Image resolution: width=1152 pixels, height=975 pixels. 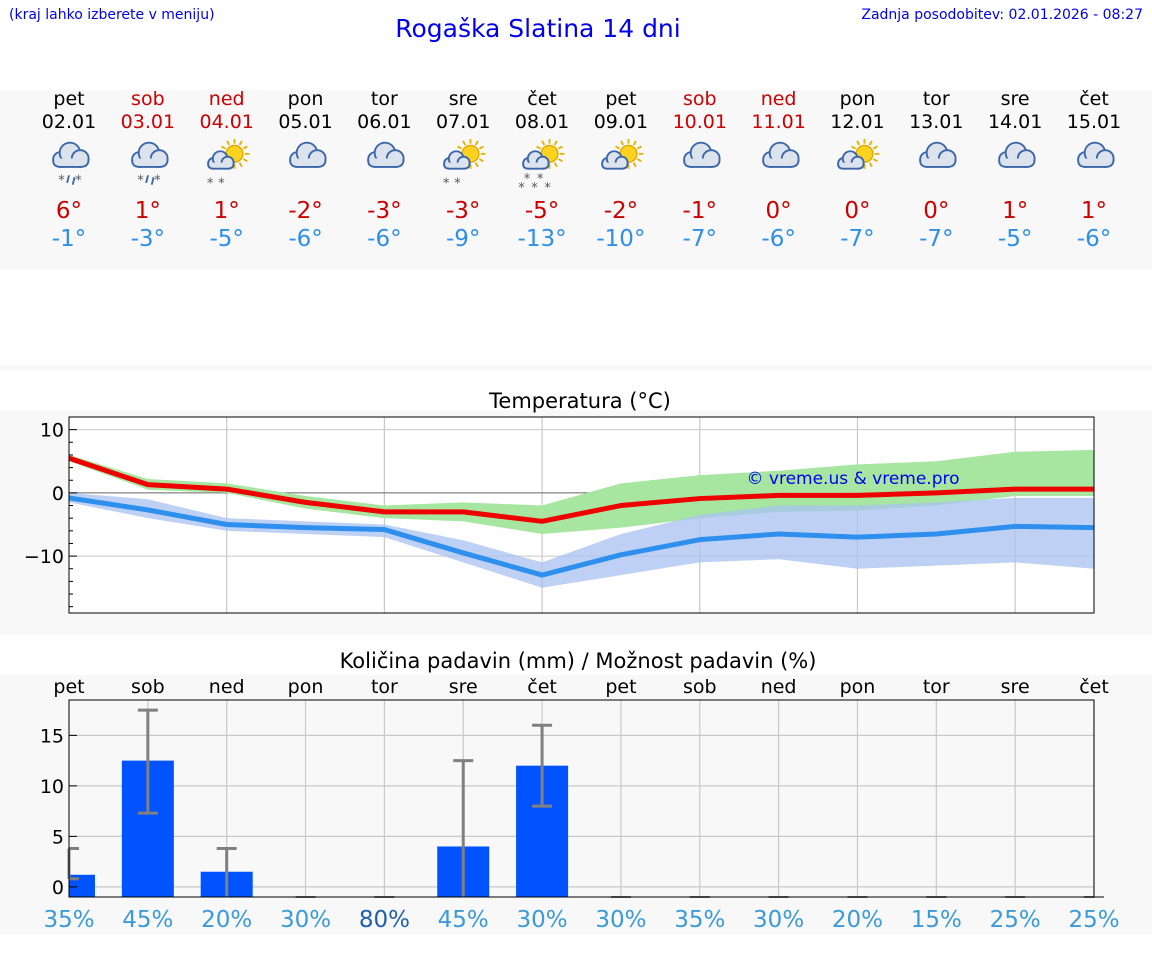 What do you see at coordinates (852, 479) in the screenshot?
I see `watermark: © vreme.us & vreme.pro` at bounding box center [852, 479].